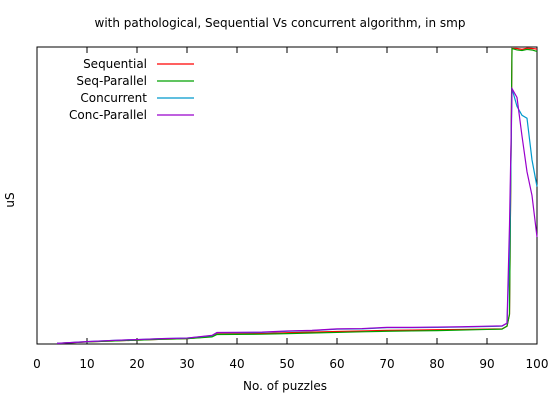  What do you see at coordinates (537, 364) in the screenshot?
I see `x-tick-label: 100` at bounding box center [537, 364].